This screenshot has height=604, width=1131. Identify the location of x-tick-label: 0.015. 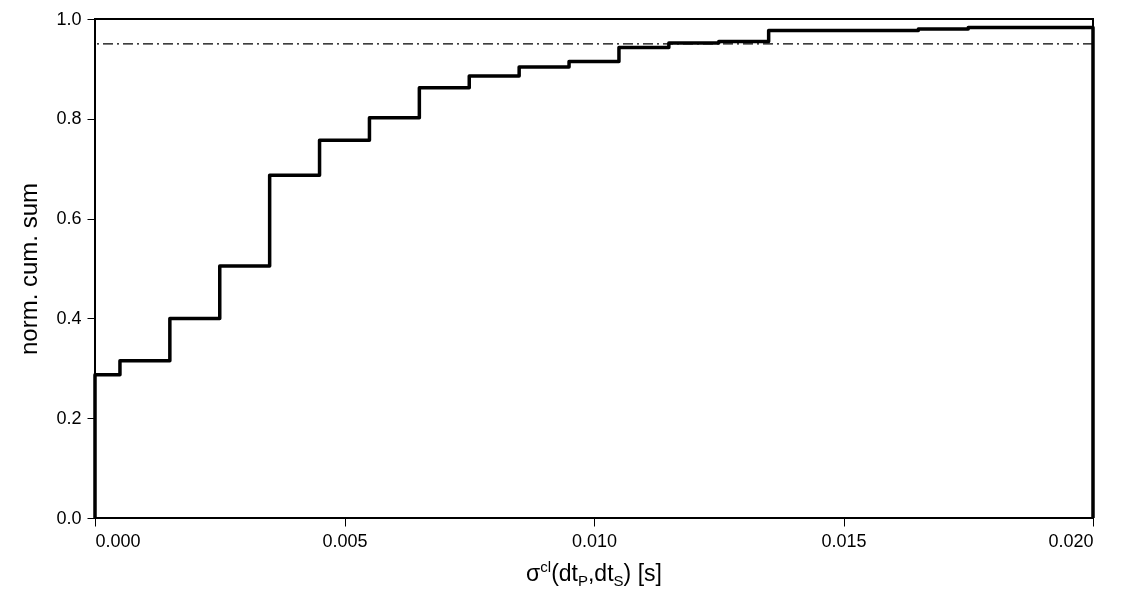
(844, 540).